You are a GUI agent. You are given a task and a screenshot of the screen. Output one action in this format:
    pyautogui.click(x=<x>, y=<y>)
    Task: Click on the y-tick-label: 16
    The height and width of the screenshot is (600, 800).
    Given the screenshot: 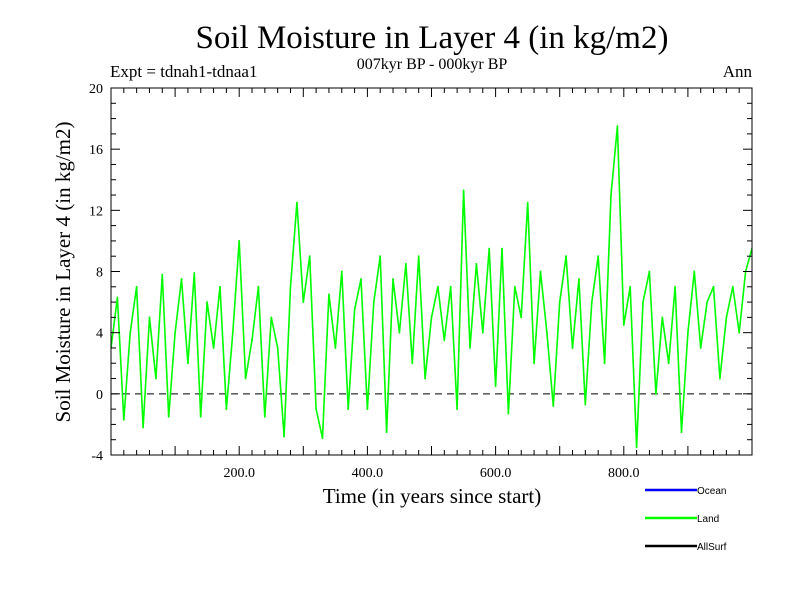 What is the action you would take?
    pyautogui.click(x=96, y=150)
    